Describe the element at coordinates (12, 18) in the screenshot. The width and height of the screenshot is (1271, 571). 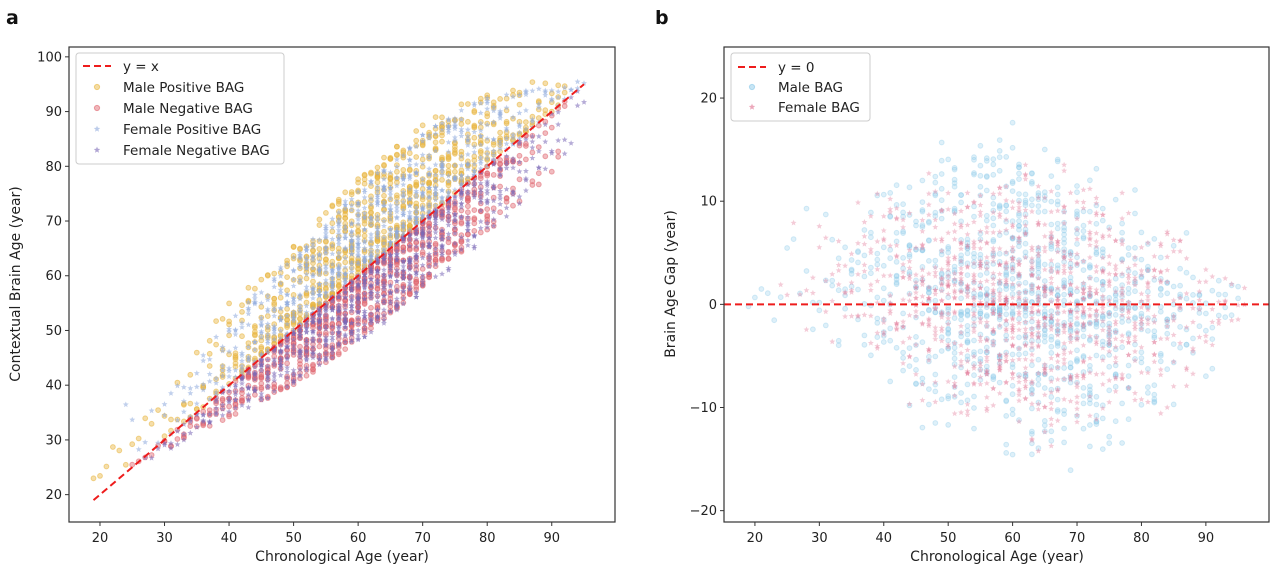
I see `panel-label-a: a` at that location.